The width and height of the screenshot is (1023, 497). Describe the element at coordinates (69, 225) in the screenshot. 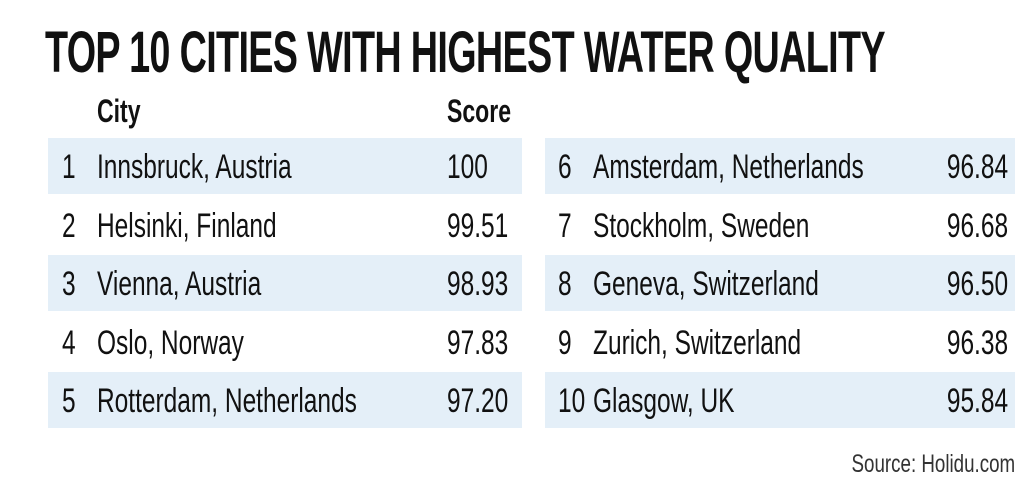

I see `rank: 2` at that location.